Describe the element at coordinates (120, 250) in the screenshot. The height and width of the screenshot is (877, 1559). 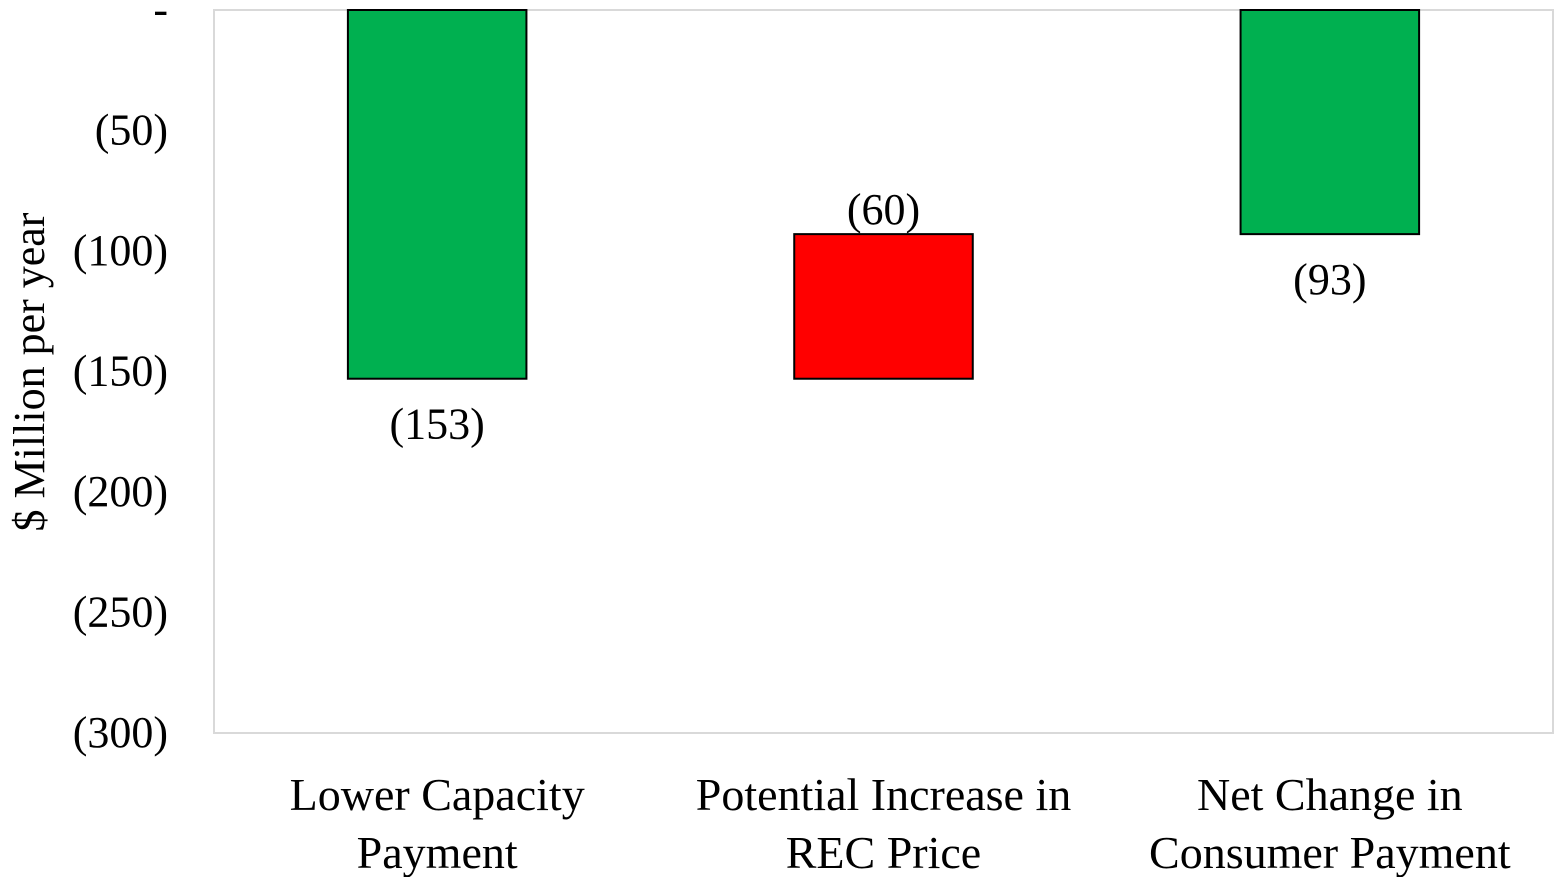
I see `y-tick-label: (100)` at that location.